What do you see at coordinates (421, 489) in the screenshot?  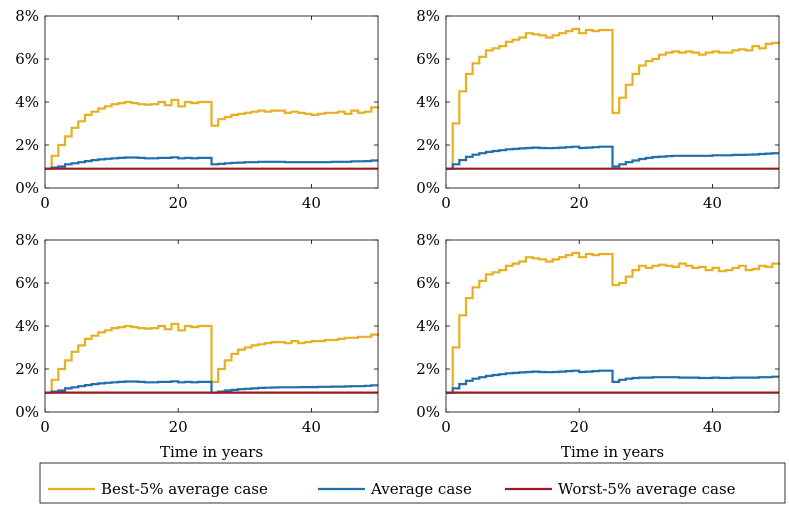 I see `legend-label-average: Average case` at bounding box center [421, 489].